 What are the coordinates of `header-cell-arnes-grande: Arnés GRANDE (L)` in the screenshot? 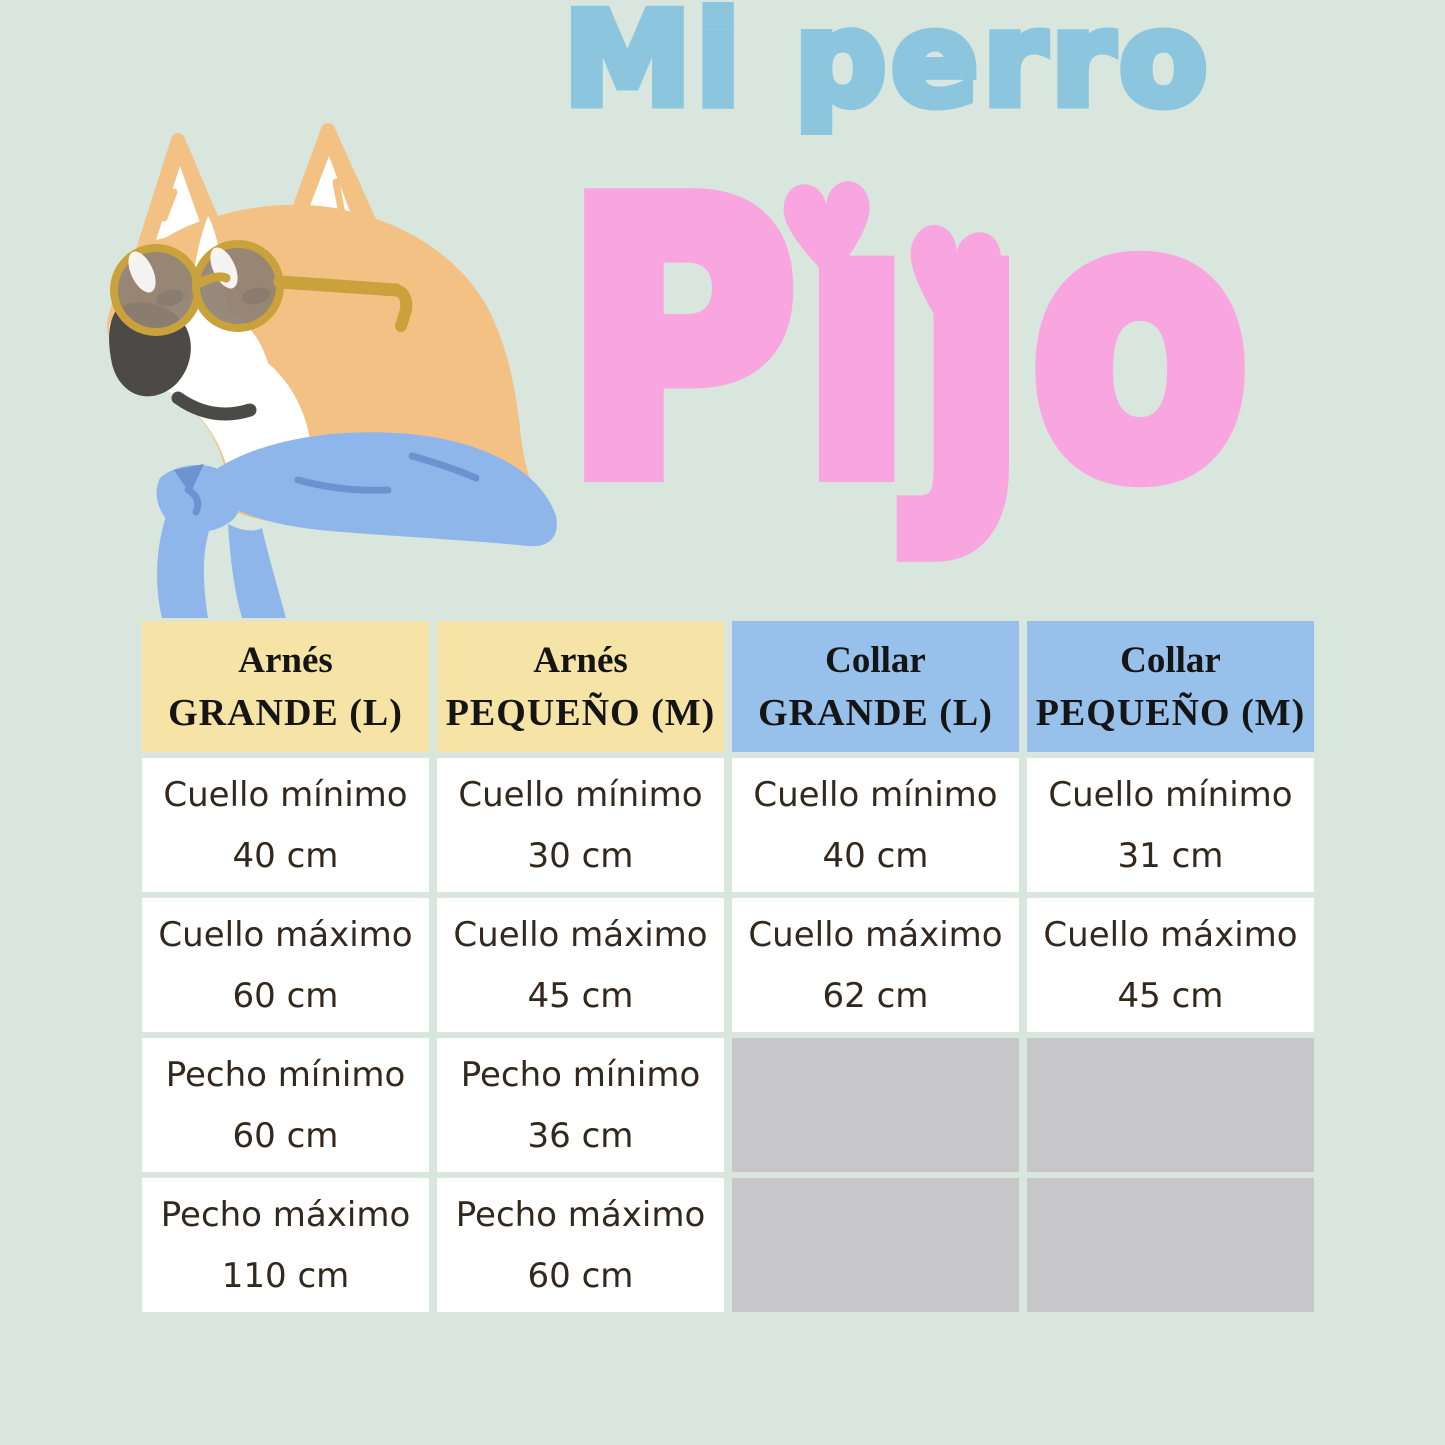 It's located at (285, 686).